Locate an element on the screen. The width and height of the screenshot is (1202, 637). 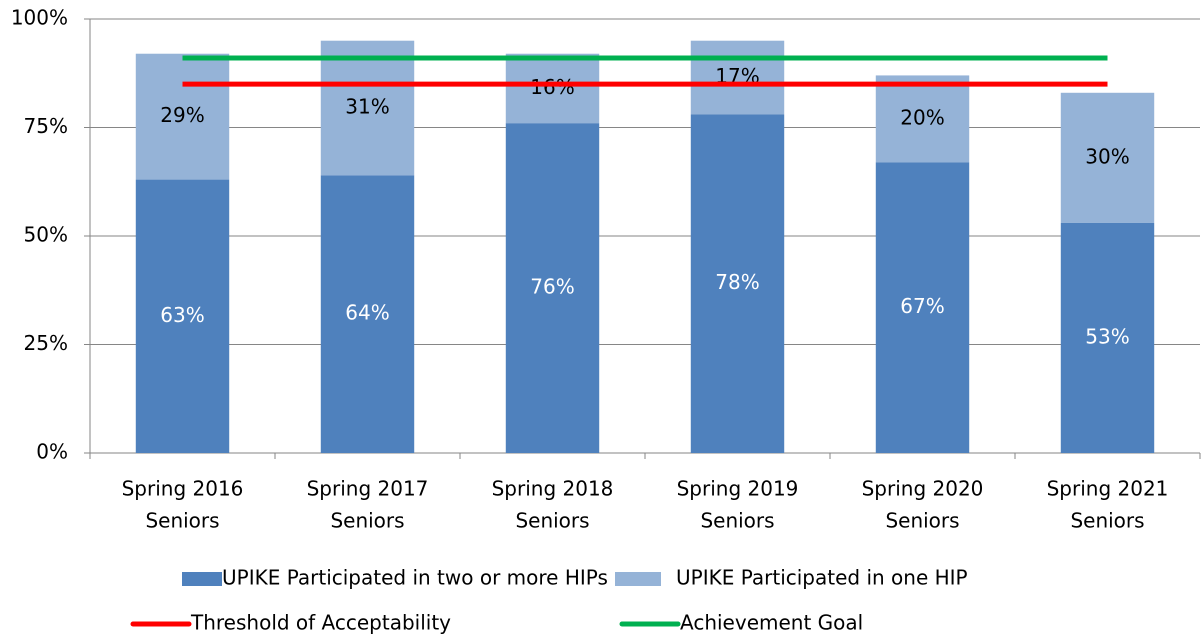
data-label: 31% is located at coordinates (367, 106).